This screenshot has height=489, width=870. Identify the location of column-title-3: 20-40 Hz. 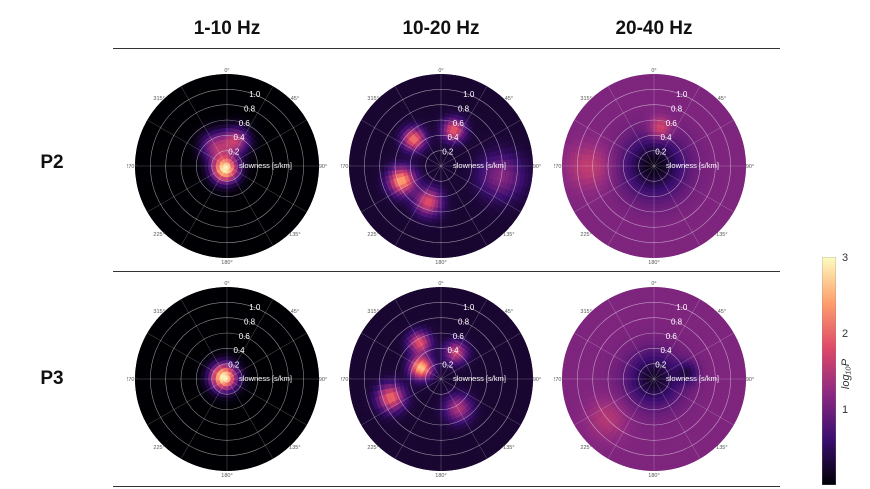
(654, 28).